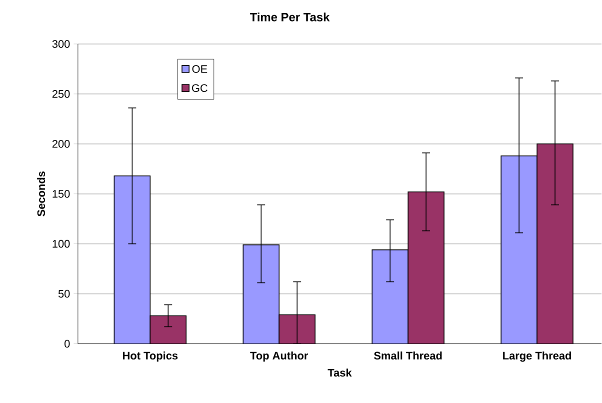 This screenshot has height=403, width=602. What do you see at coordinates (61, 94) in the screenshot?
I see `y-tick-label: 250` at bounding box center [61, 94].